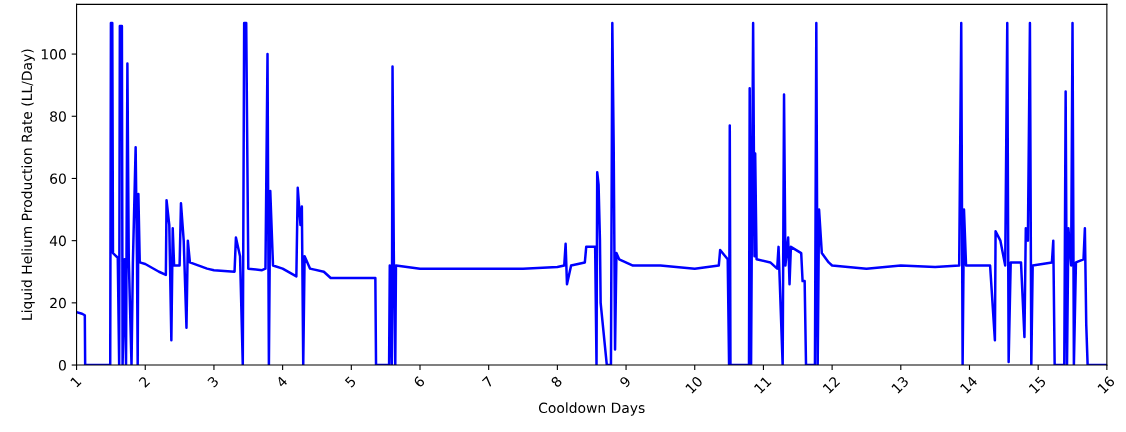  Describe the element at coordinates (58, 116) in the screenshot. I see `y-tick-label: 80` at that location.